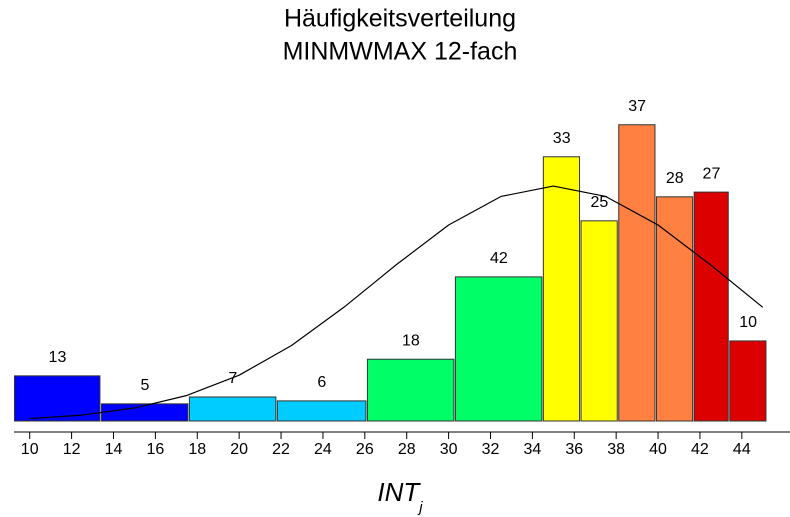 This screenshot has height=517, width=790. Describe the element at coordinates (321, 382) in the screenshot. I see `bar-value-label: 6` at that location.